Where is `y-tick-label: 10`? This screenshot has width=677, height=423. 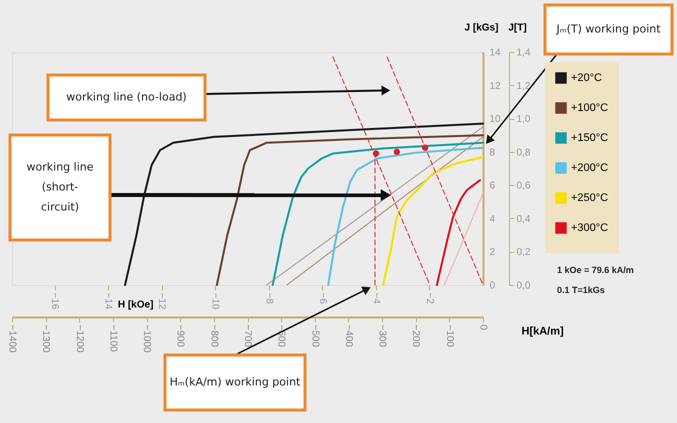
y-tick-label: 10 is located at coordinates (496, 120).